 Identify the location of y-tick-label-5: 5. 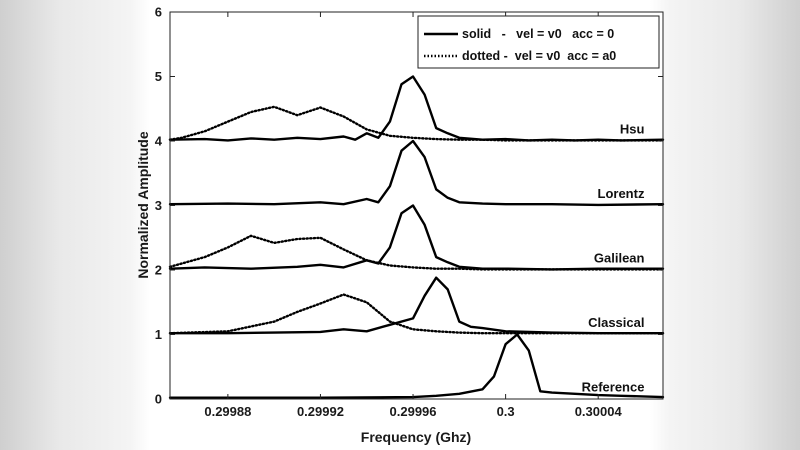
(158, 76).